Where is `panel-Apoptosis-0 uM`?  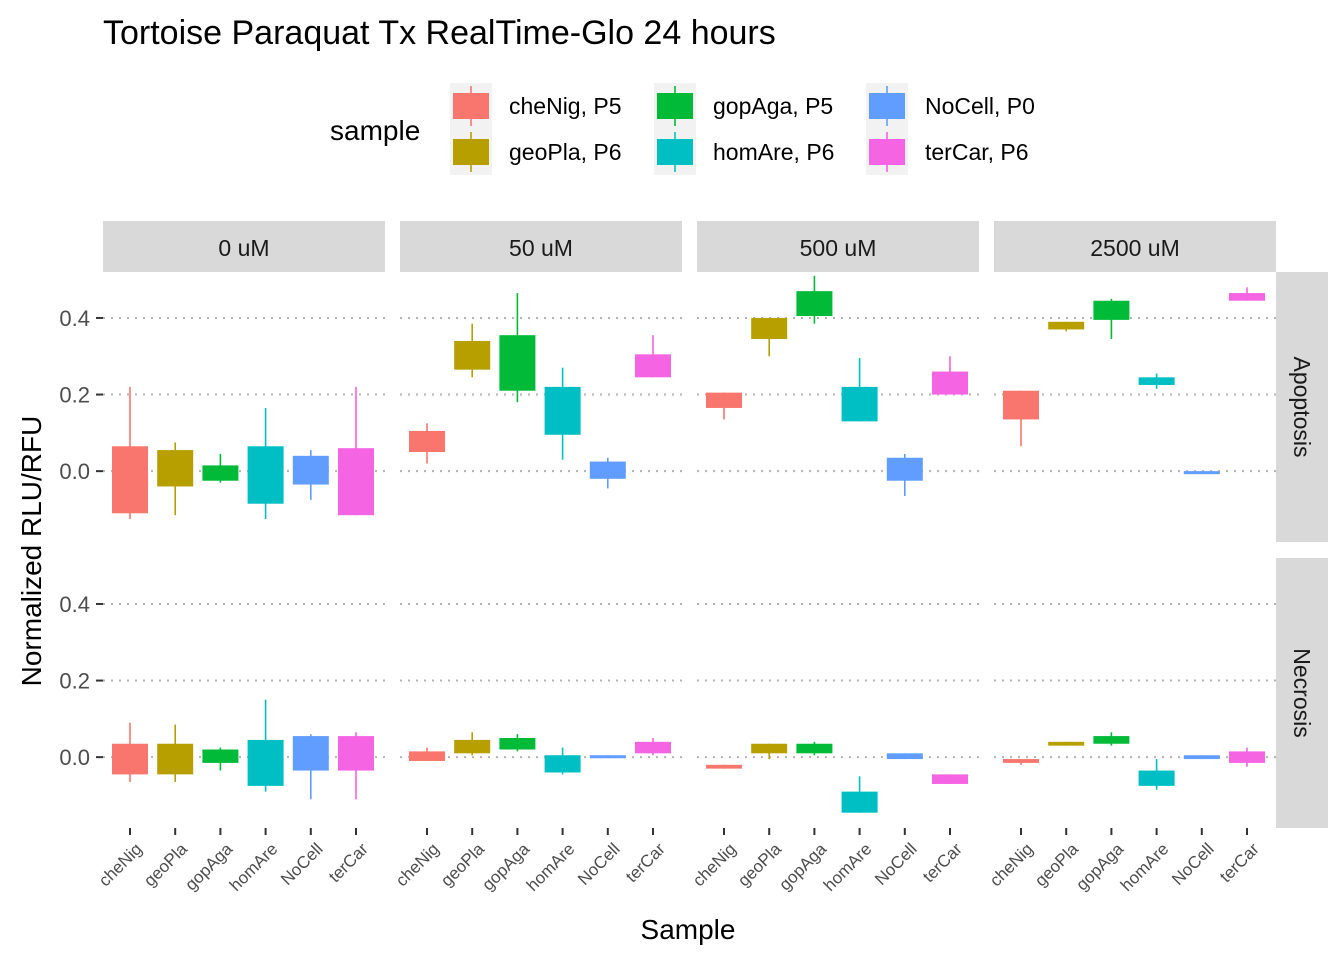
panel-Apoptosis-0 uM is located at coordinates (244, 418).